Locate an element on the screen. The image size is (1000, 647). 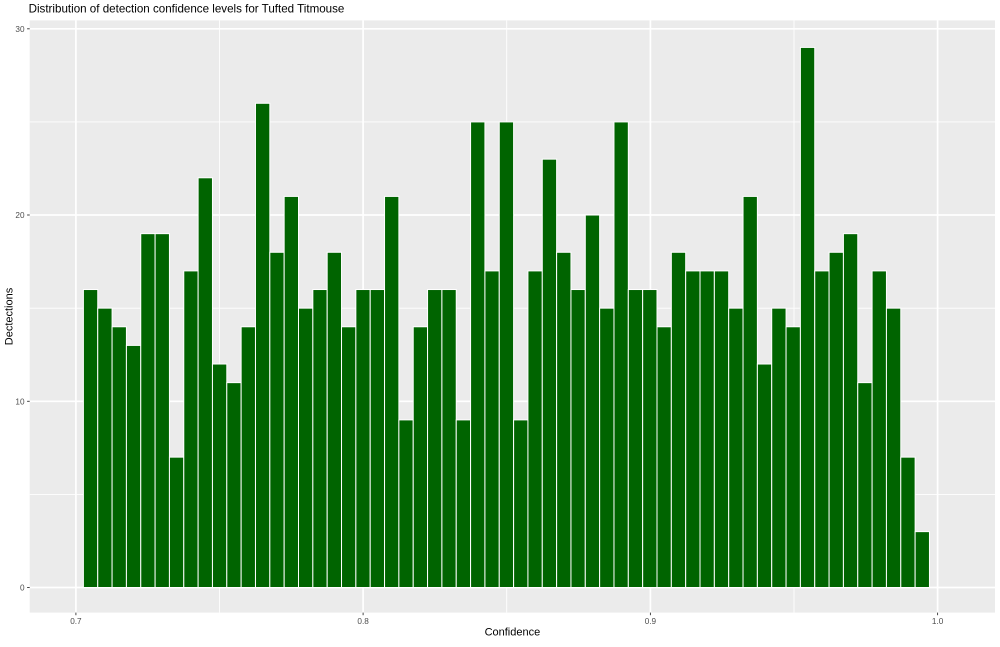
svg-text: 10 is located at coordinates (20, 402).